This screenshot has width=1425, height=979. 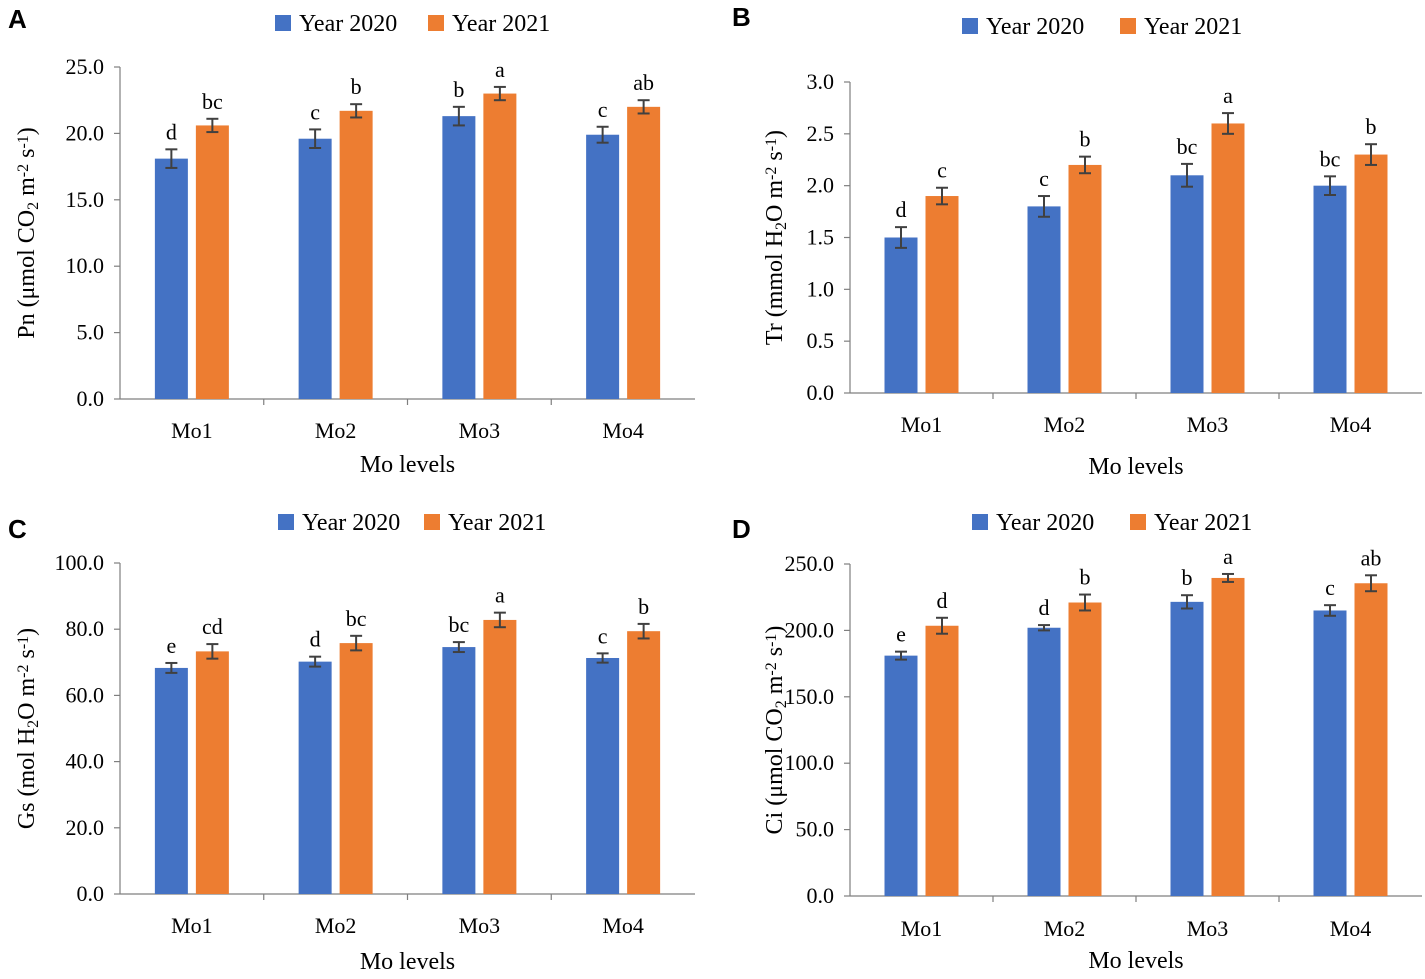 I want to click on y-axis-title-part: Pn (μmol CO, so click(x=27, y=274).